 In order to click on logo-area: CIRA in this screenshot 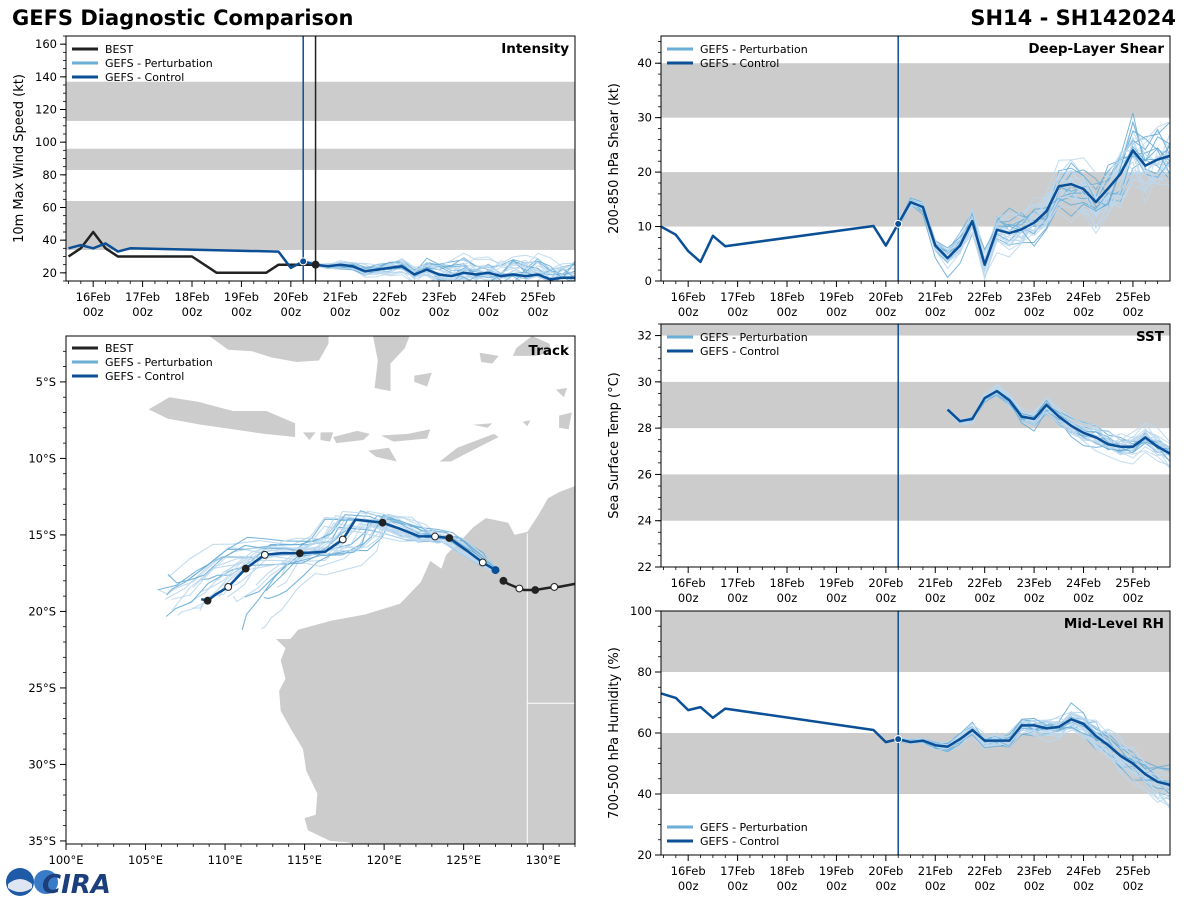, I will do `click(59, 882)`.